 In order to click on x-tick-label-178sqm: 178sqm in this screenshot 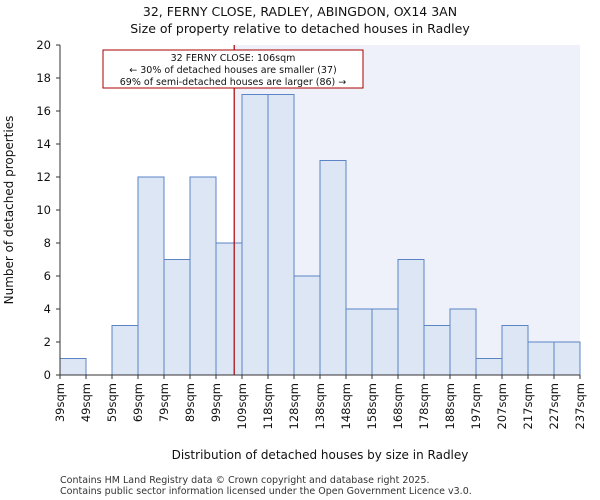, I will do `click(424, 406)`.